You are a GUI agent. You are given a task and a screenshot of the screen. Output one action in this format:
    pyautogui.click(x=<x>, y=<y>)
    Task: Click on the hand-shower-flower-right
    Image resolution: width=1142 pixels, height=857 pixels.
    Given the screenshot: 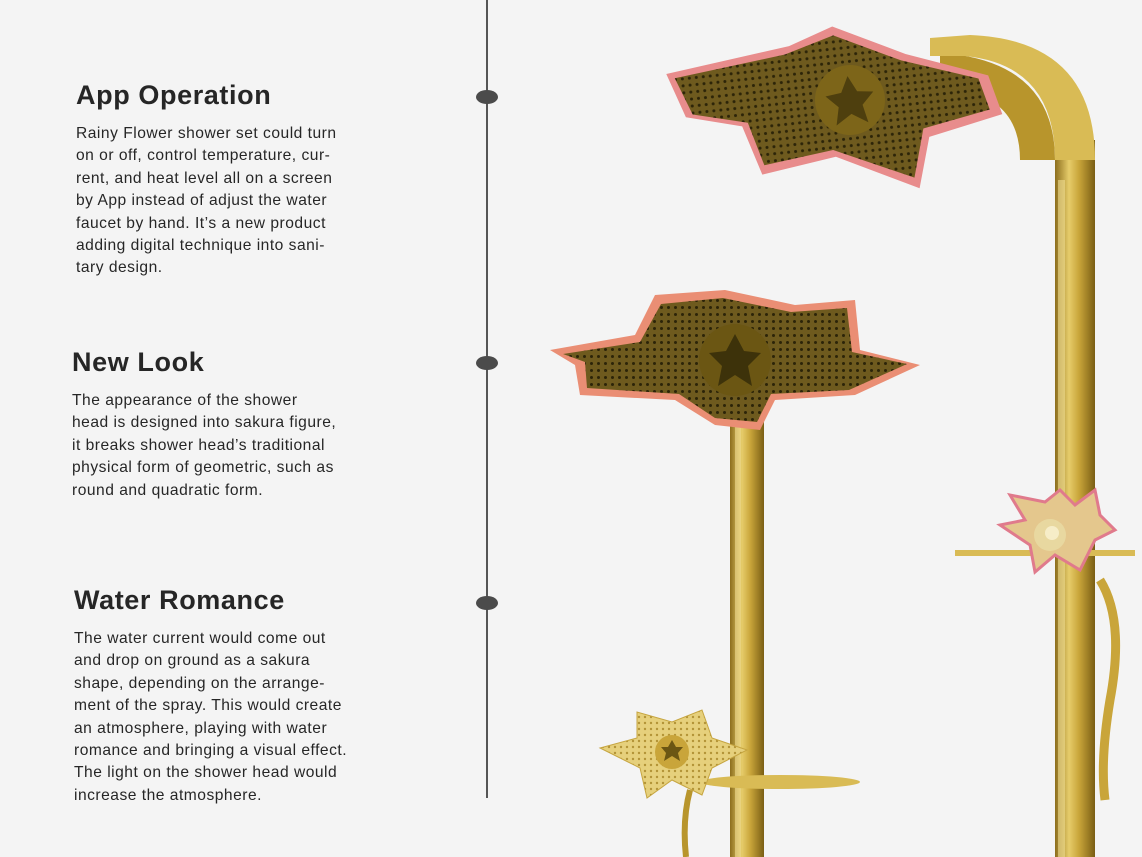 What is the action you would take?
    pyautogui.click(x=1045, y=531)
    